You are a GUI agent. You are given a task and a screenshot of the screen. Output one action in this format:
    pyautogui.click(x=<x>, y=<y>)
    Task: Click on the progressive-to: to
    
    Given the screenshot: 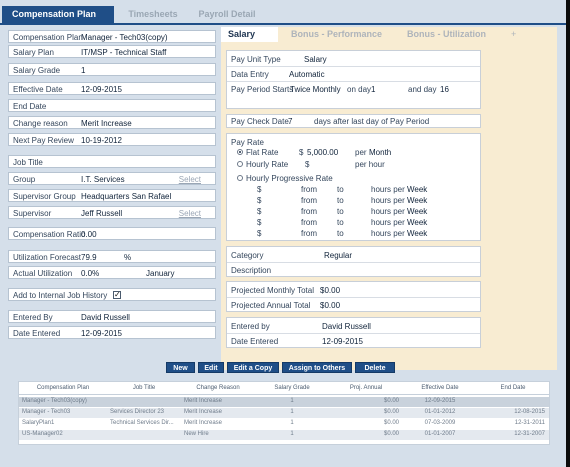 What is the action you would take?
    pyautogui.click(x=340, y=211)
    